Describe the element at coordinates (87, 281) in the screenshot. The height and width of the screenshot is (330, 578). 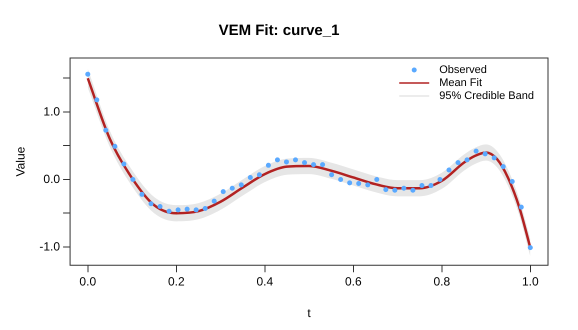
I see `x-tick-label: 0.0` at that location.